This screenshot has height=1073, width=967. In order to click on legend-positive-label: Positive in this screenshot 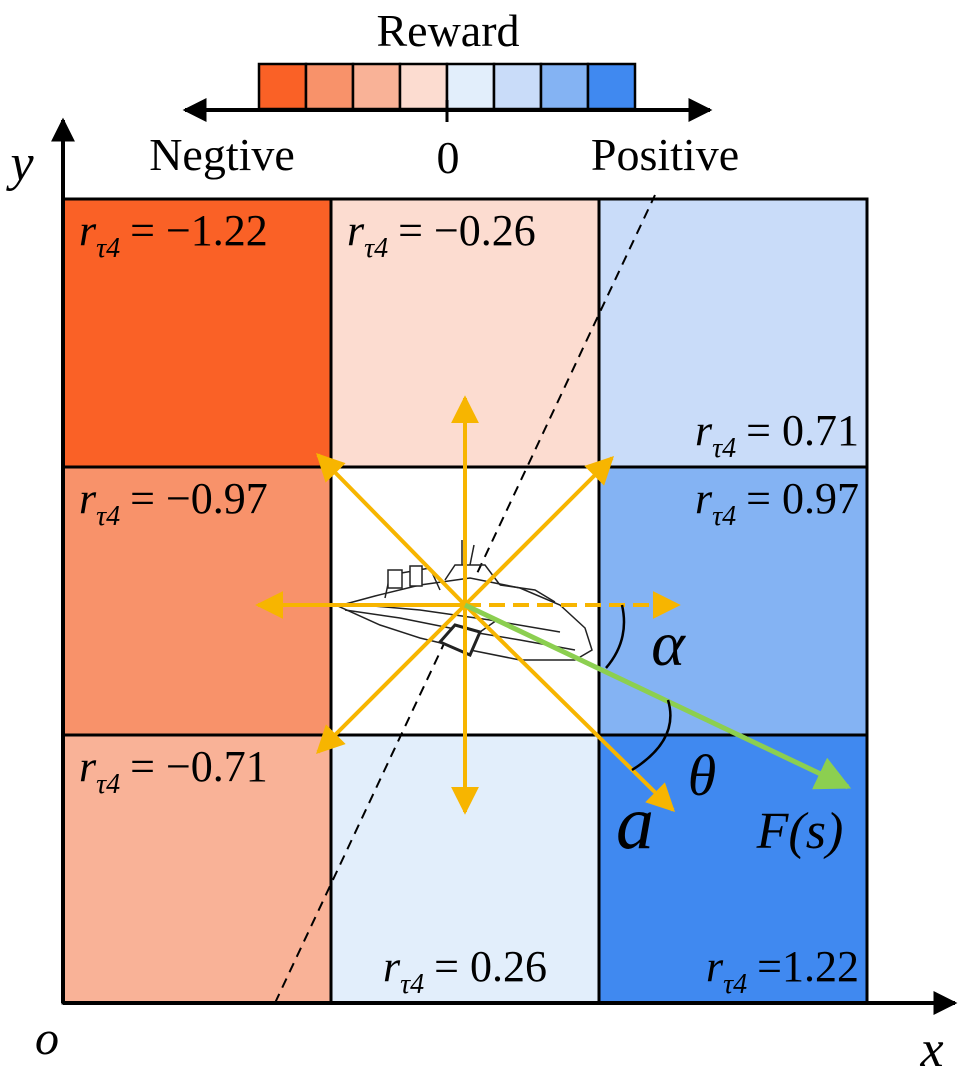, I will do `click(665, 154)`.